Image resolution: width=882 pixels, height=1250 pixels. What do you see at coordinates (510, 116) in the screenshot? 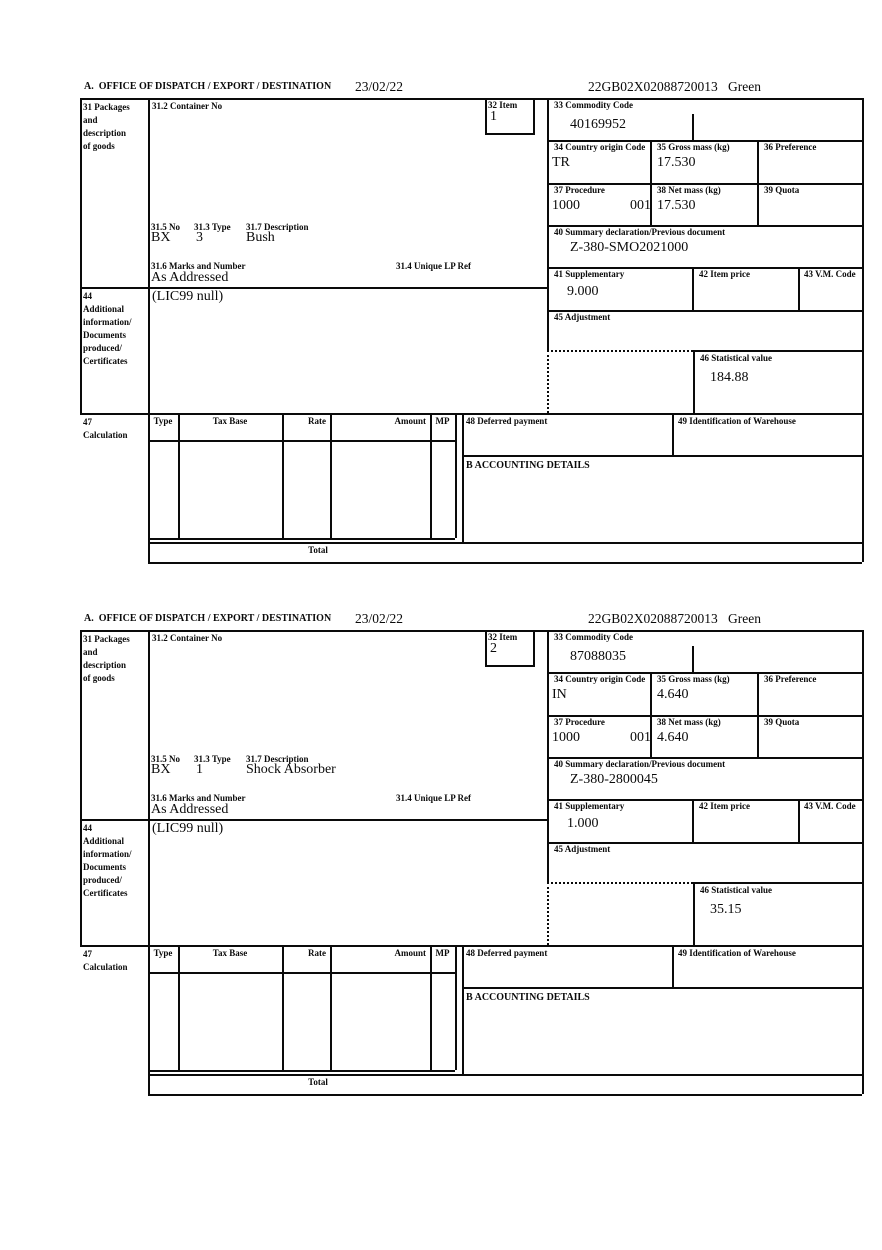
I see `item-number-box` at bounding box center [510, 116].